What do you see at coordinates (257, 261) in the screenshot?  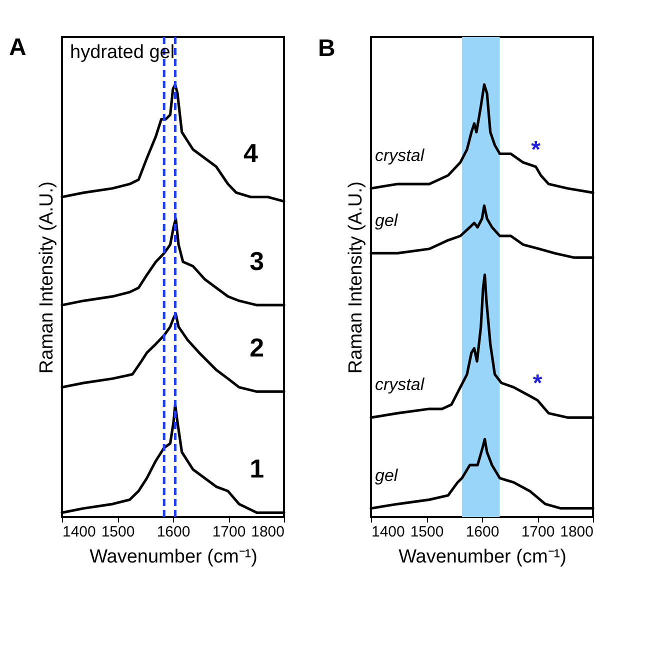 I see `series-label: 3` at bounding box center [257, 261].